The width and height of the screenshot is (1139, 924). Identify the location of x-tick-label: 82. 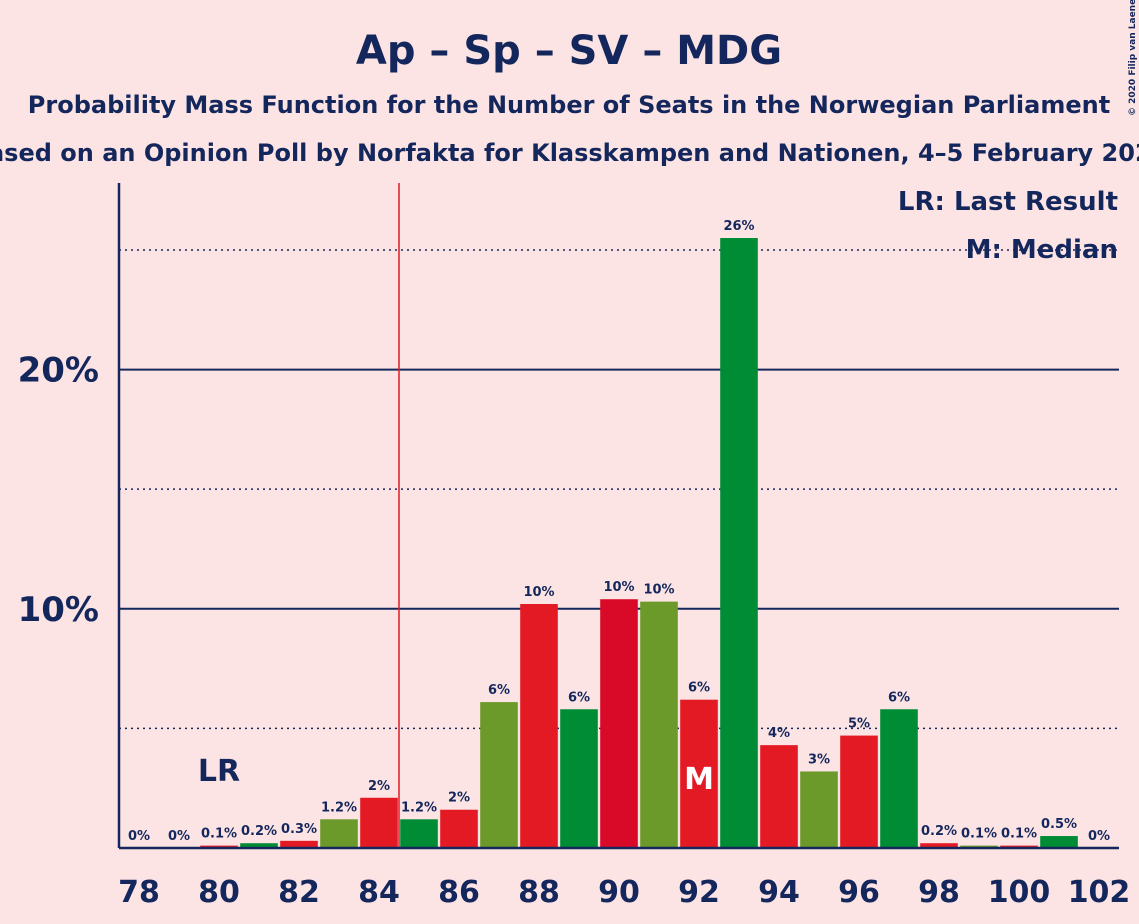
(299, 892).